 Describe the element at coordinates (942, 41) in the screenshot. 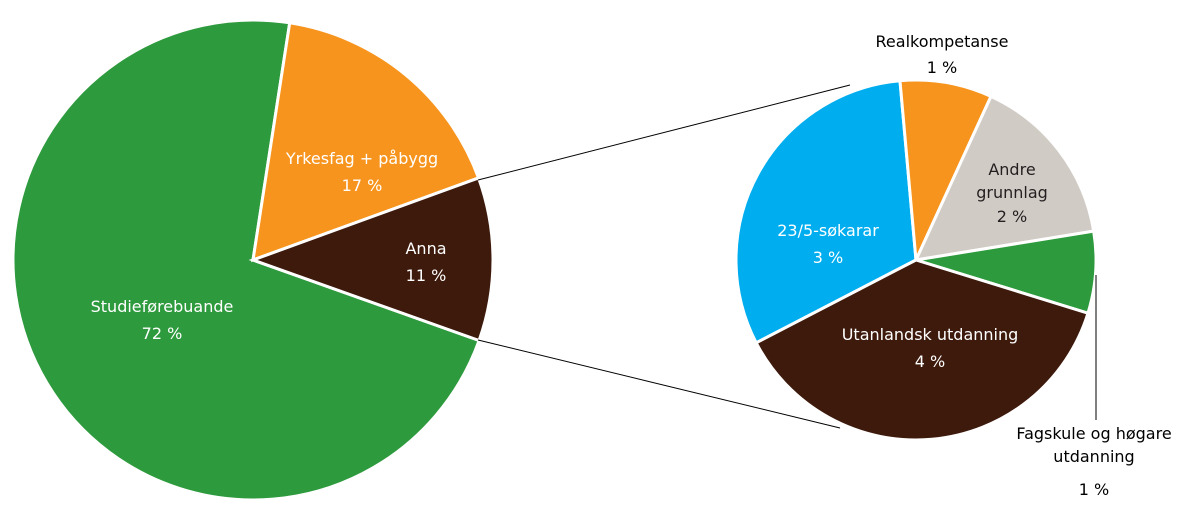

I see `slice-label: Realkompetanse` at that location.